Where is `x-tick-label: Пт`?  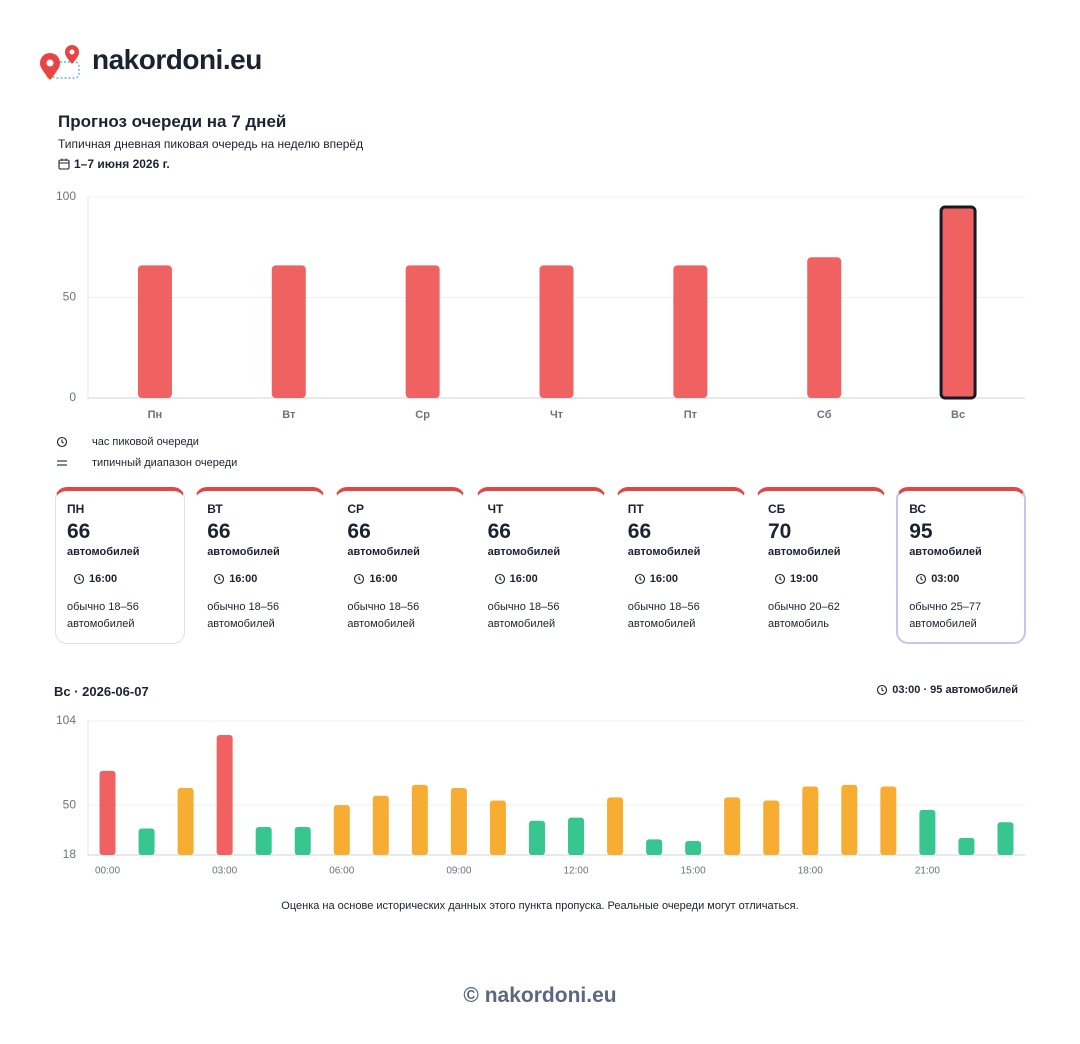
x-tick-label: Пт is located at coordinates (691, 415).